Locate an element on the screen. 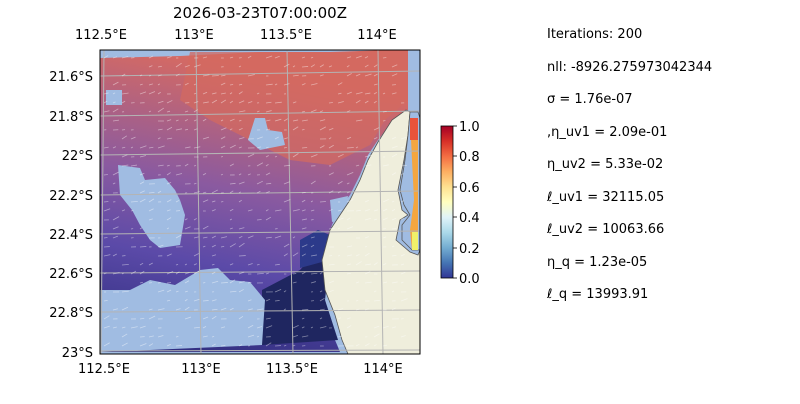 Image resolution: width=800 pixels, height=404 pixels. stat-iterations: Iterations: 200 is located at coordinates (629, 35).